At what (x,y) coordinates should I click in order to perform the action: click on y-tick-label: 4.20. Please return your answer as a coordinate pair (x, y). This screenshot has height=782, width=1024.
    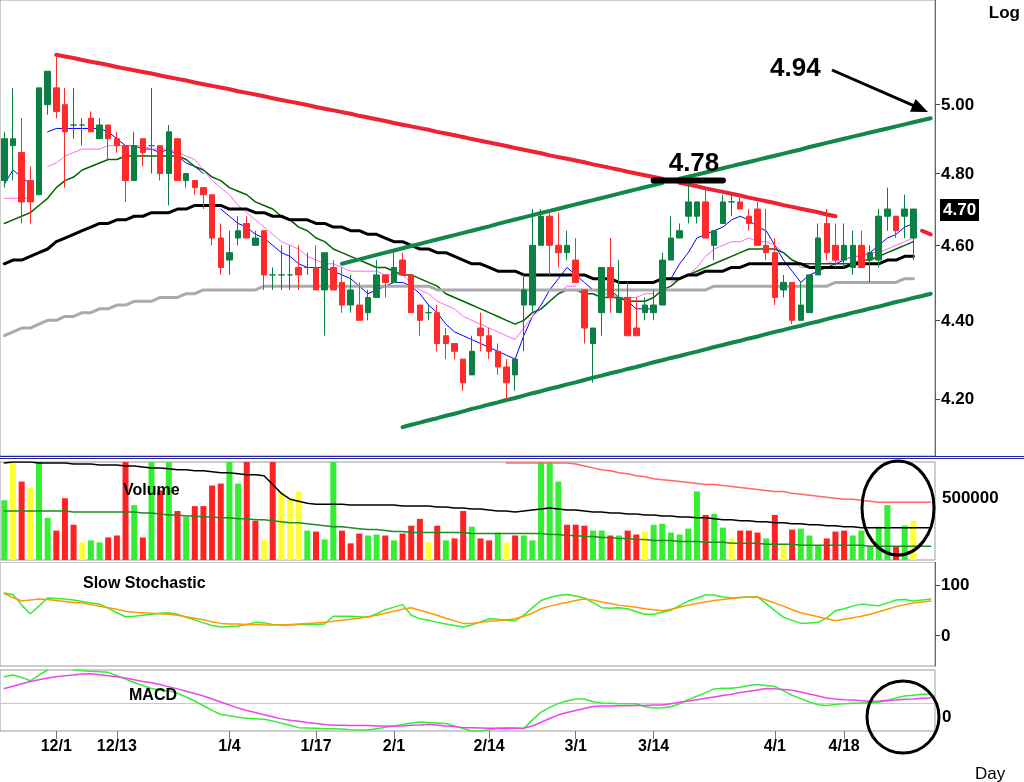
    Looking at the image, I should click on (958, 399).